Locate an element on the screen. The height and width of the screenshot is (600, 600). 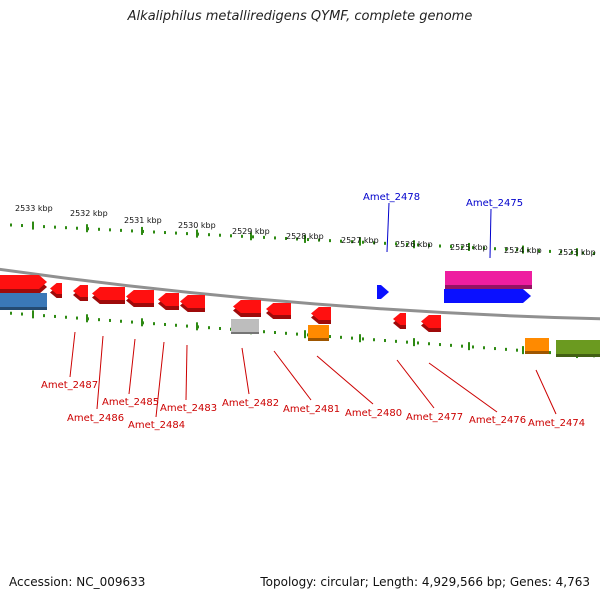
genome-backbone is located at coordinates (300, 294).